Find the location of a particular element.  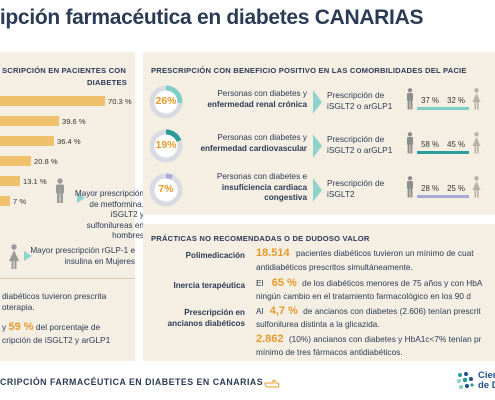

practice-row-4-line-2: mínimo de tres fármacos antidiabéticos. is located at coordinates (329, 352).